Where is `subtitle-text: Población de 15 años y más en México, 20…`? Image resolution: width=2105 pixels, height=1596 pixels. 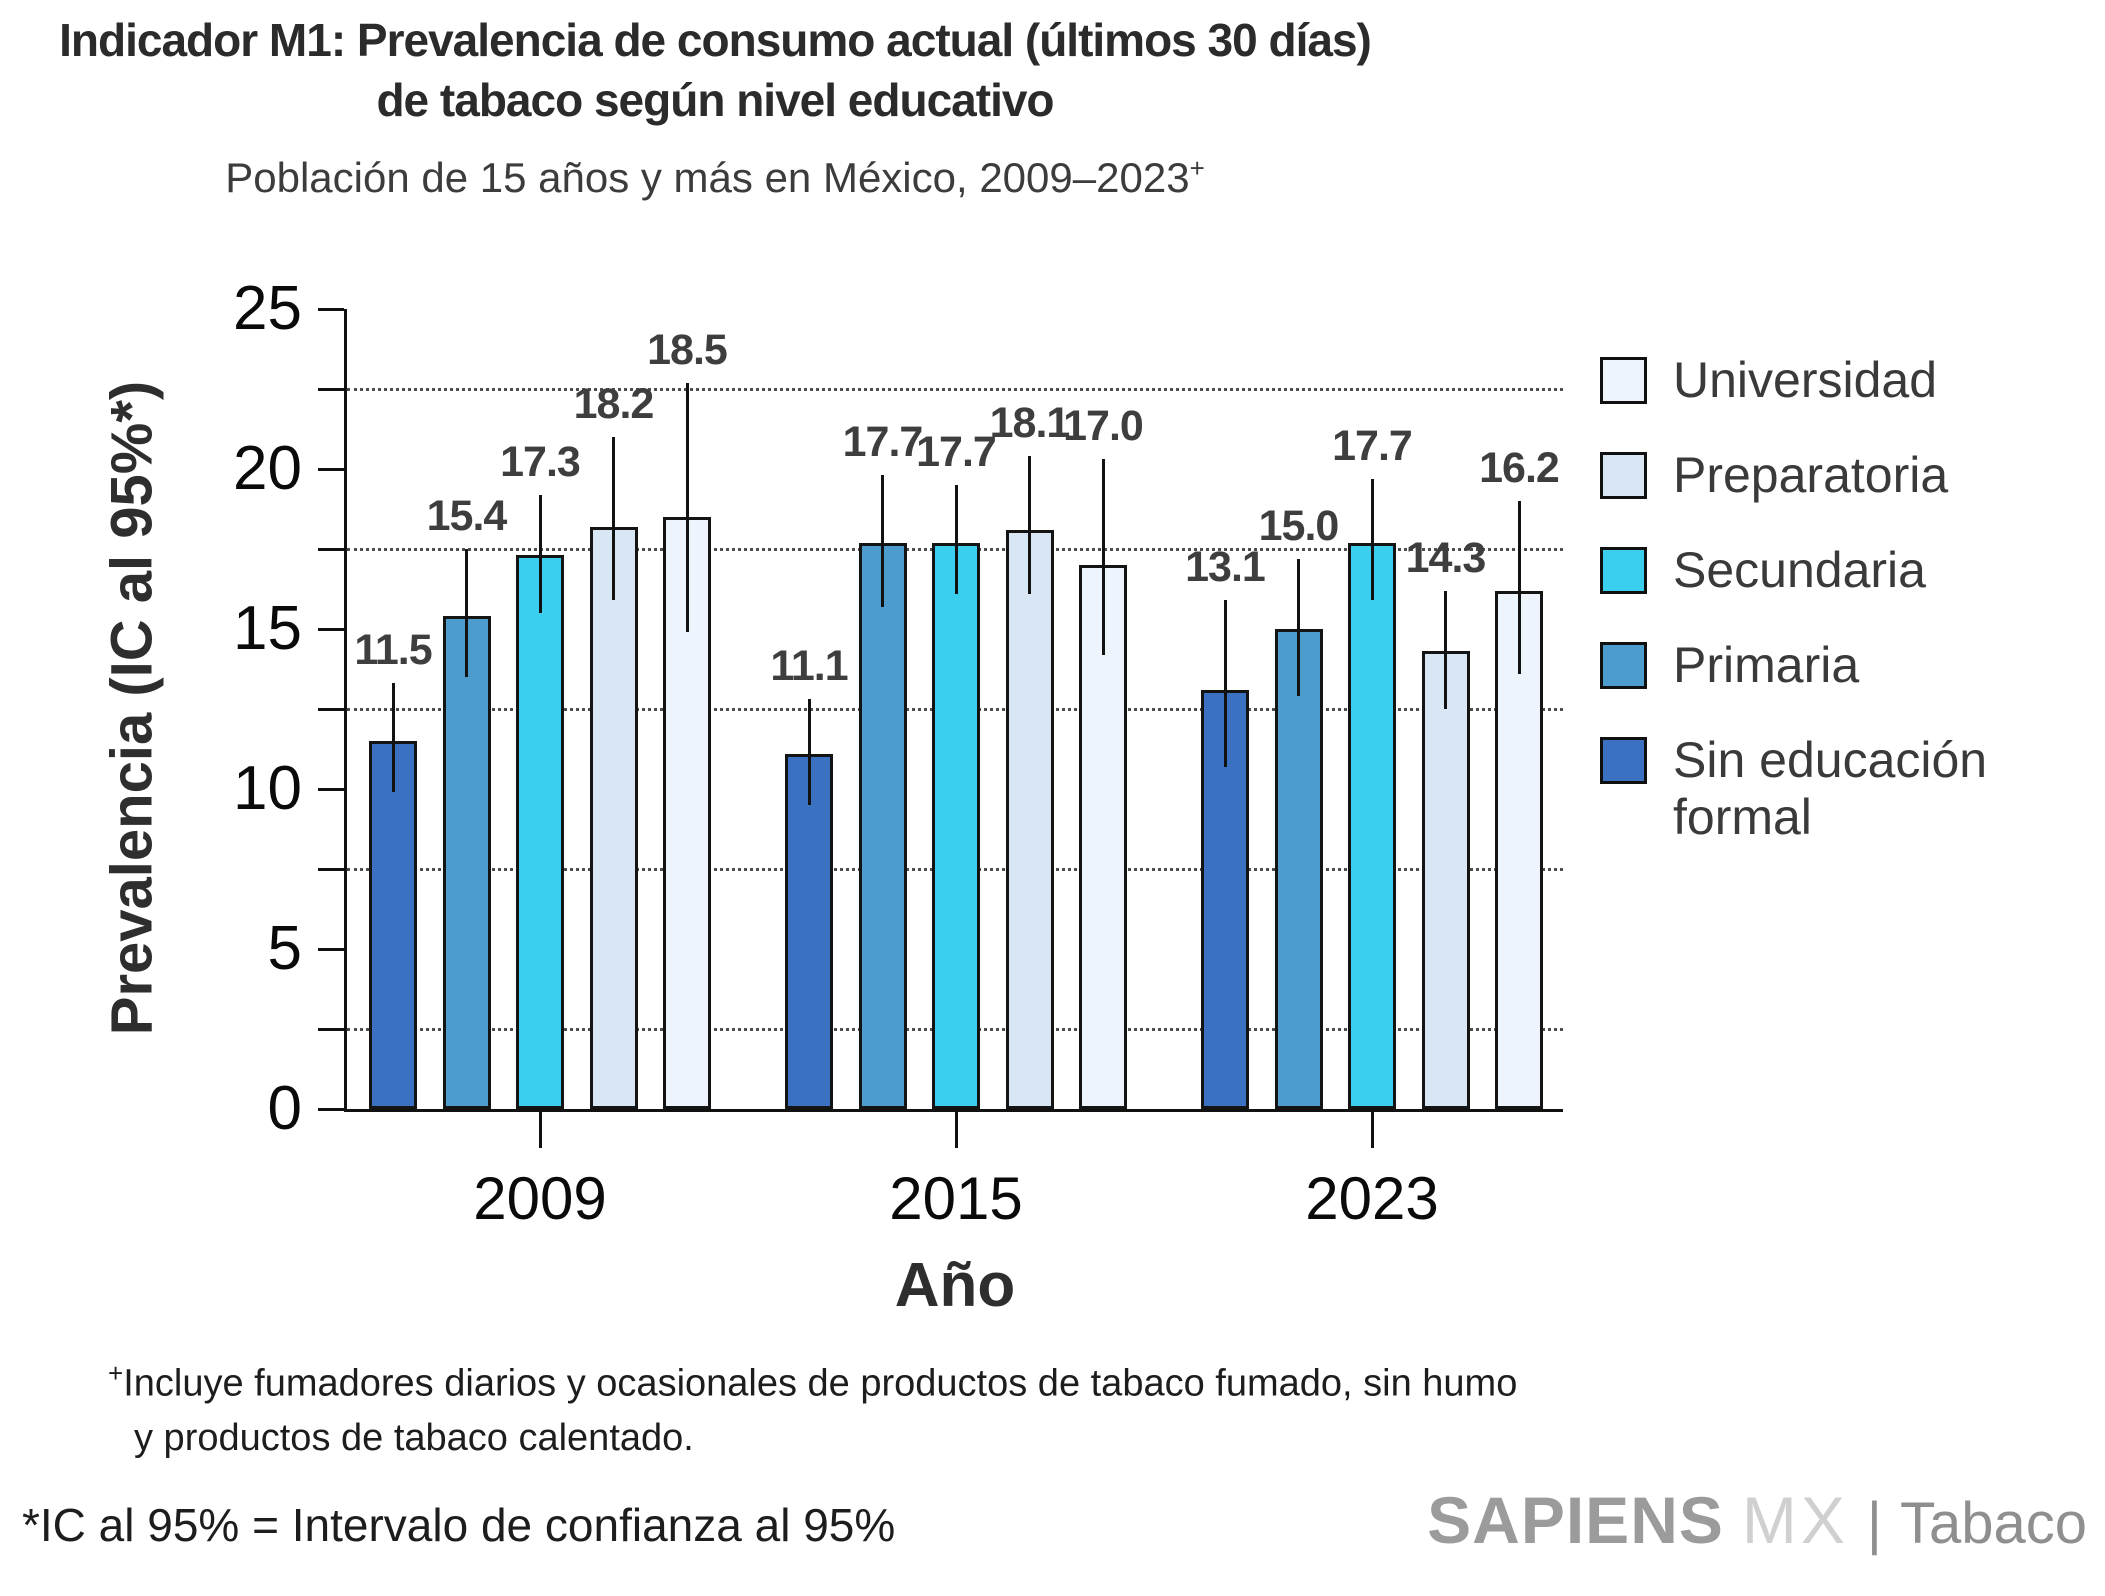
subtitle-text: Población de 15 años y más en México, 20… is located at coordinates (707, 177).